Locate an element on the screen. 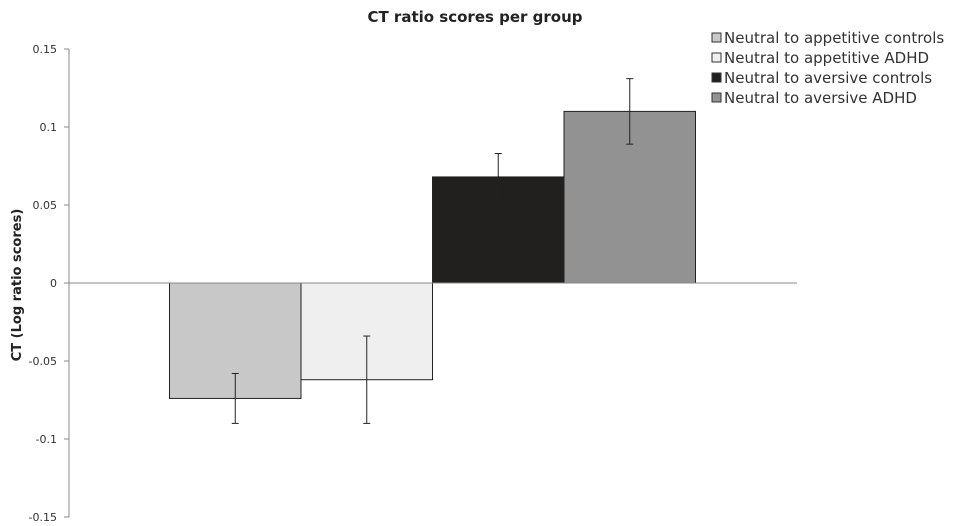  legend-label: Neutral to appetitive ADHD is located at coordinates (826, 58).